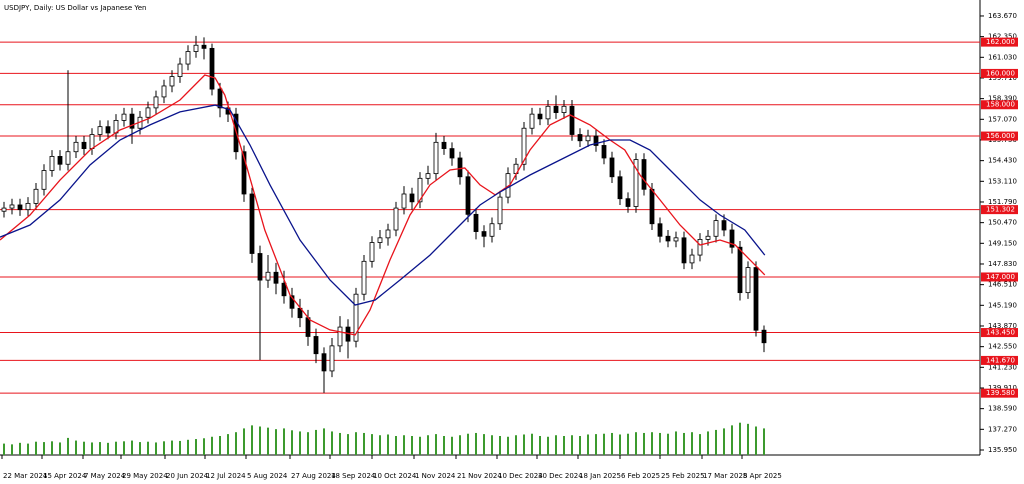 This screenshot has height=484, width=1024. Describe the element at coordinates (1002, 202) in the screenshot. I see `y-tick-label: 151.790` at that location.